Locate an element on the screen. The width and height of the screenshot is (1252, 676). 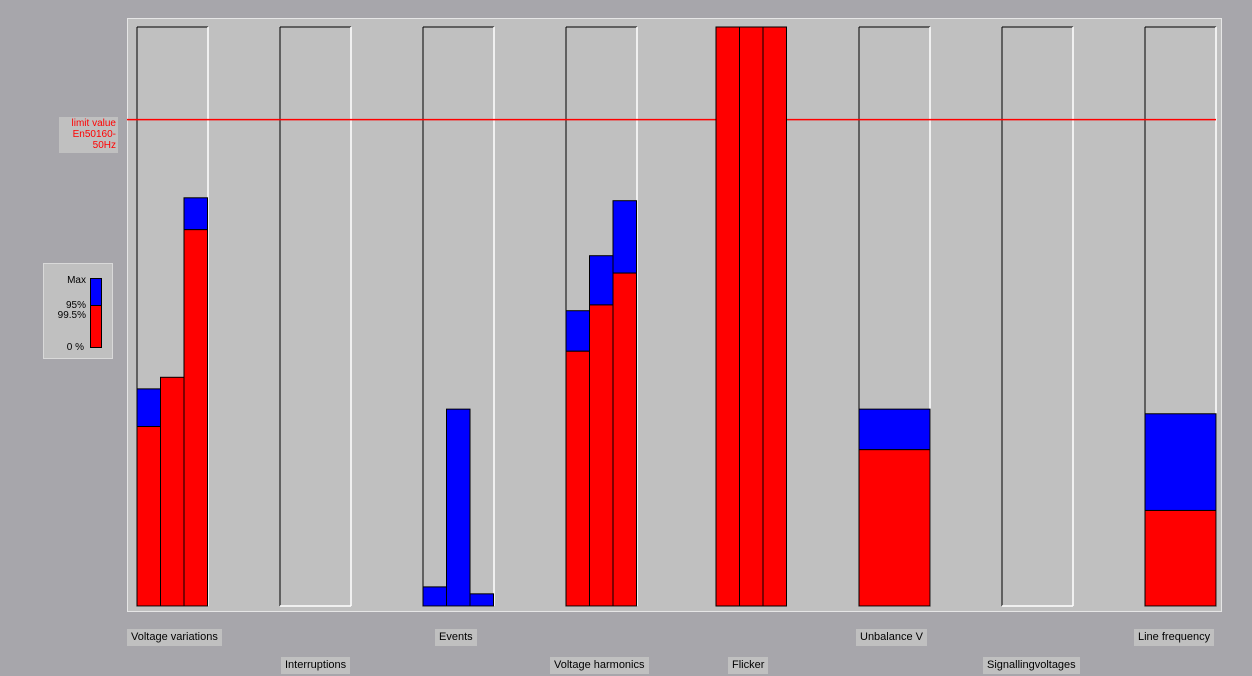
legend-max-label: Max is located at coordinates (76, 280).